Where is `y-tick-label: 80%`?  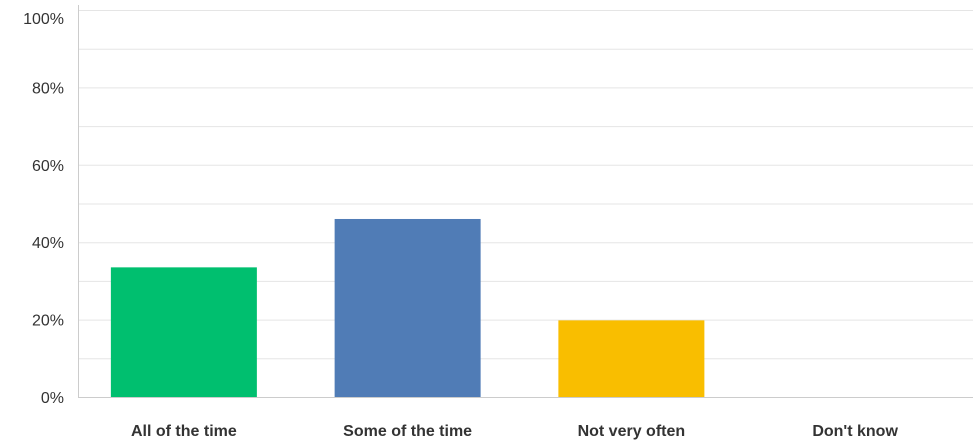 y-tick-label: 80% is located at coordinates (48, 88).